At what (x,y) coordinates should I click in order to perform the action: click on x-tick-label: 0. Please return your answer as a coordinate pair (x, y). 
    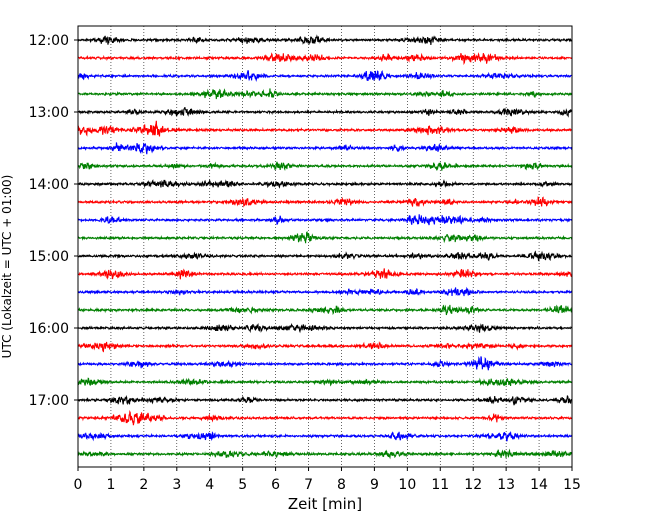
    Looking at the image, I should click on (78, 485).